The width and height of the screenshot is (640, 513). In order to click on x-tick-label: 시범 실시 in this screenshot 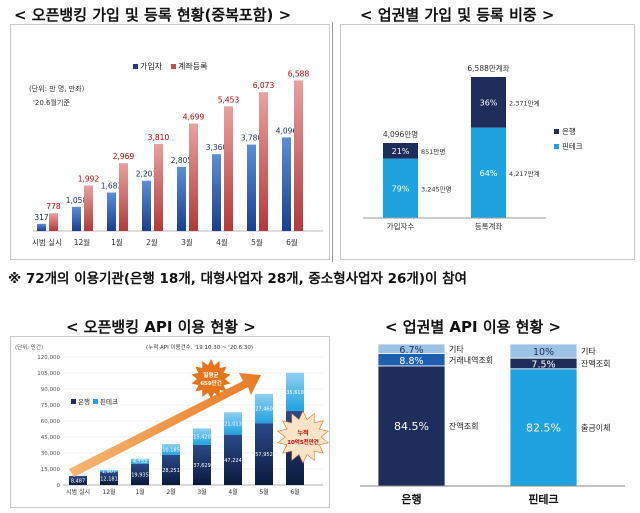, I will do `click(78, 492)`.